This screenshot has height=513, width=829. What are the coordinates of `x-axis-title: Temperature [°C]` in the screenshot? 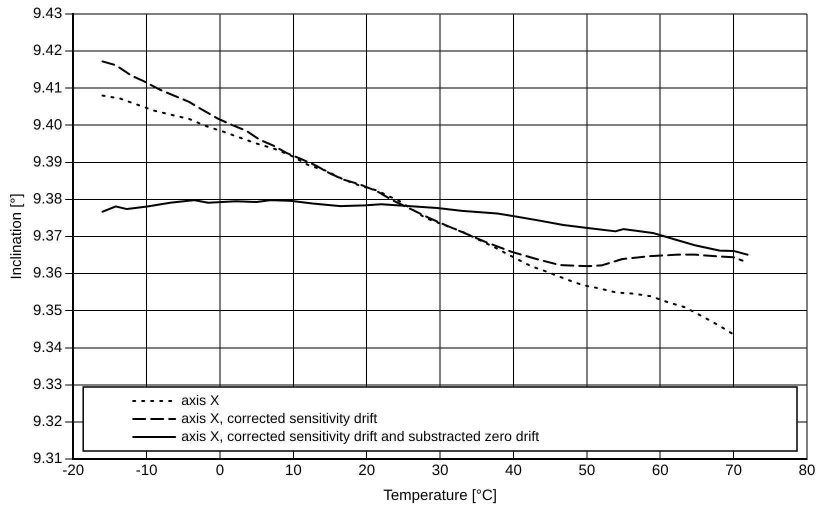 It's located at (440, 495).